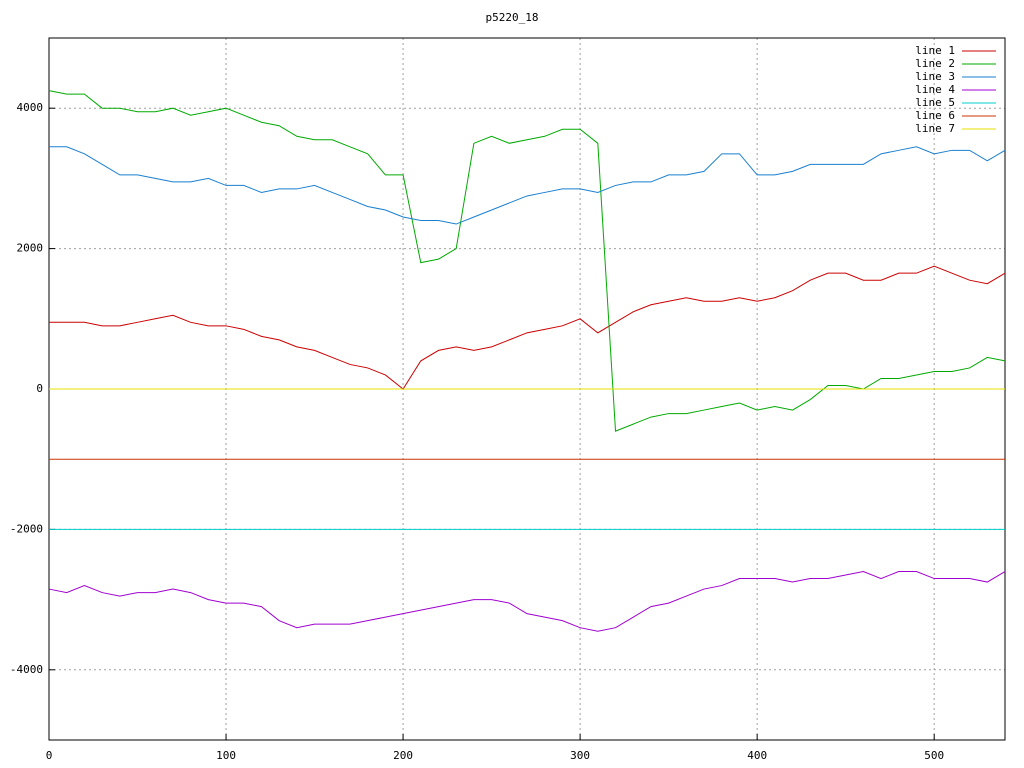 This screenshot has width=1024, height=768. What do you see at coordinates (935, 115) in the screenshot?
I see `legend-label: line 6` at bounding box center [935, 115].